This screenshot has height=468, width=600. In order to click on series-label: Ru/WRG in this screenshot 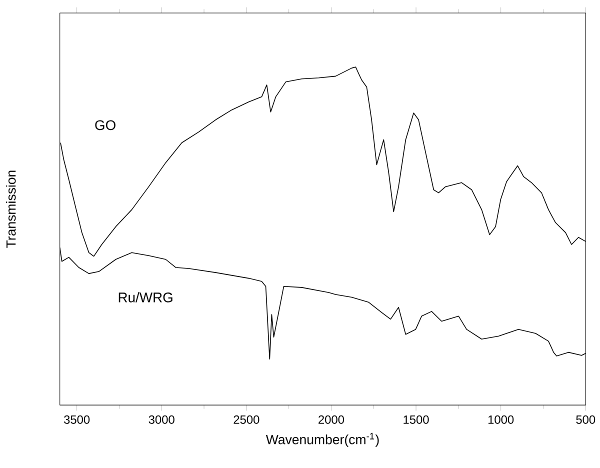, I will do `click(145, 297)`.